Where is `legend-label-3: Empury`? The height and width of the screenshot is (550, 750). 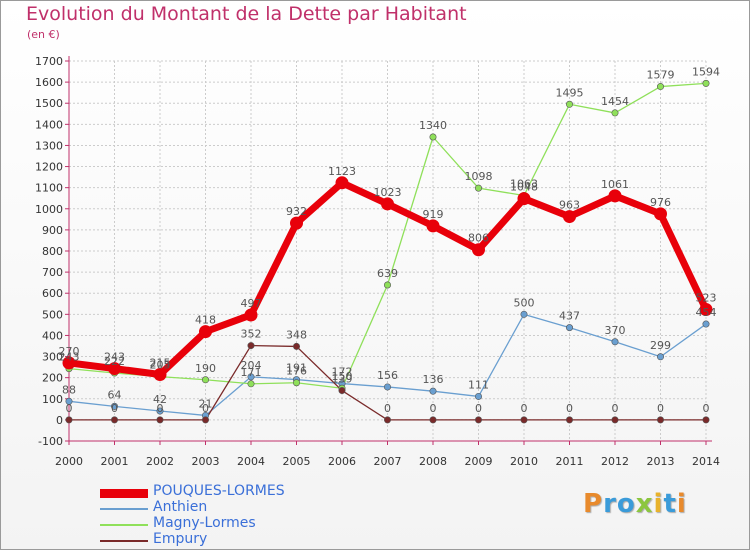 legend-label-3: Empury is located at coordinates (180, 539).